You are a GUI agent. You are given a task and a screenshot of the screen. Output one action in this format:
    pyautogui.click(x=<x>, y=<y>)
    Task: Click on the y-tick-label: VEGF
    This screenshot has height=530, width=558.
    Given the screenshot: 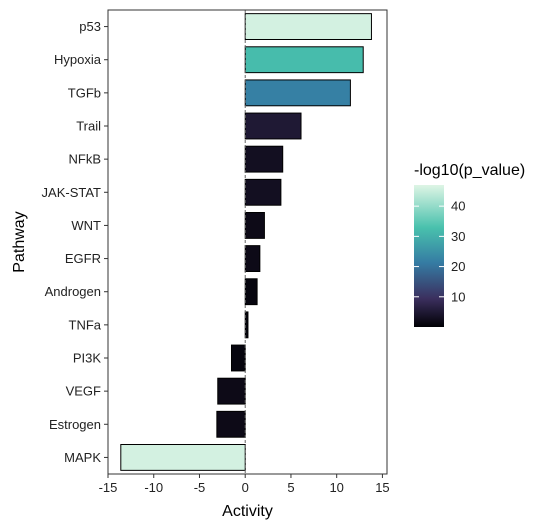 What is the action you would take?
    pyautogui.click(x=83, y=391)
    